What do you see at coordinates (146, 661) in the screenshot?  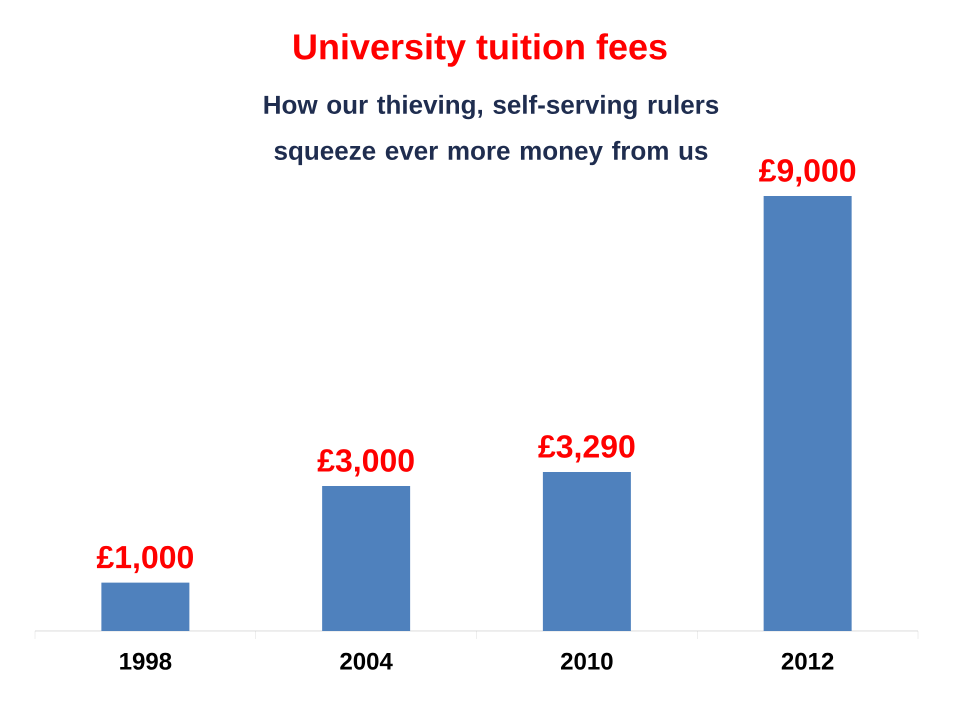 I see `x-tick-label: 1998` at bounding box center [146, 661].